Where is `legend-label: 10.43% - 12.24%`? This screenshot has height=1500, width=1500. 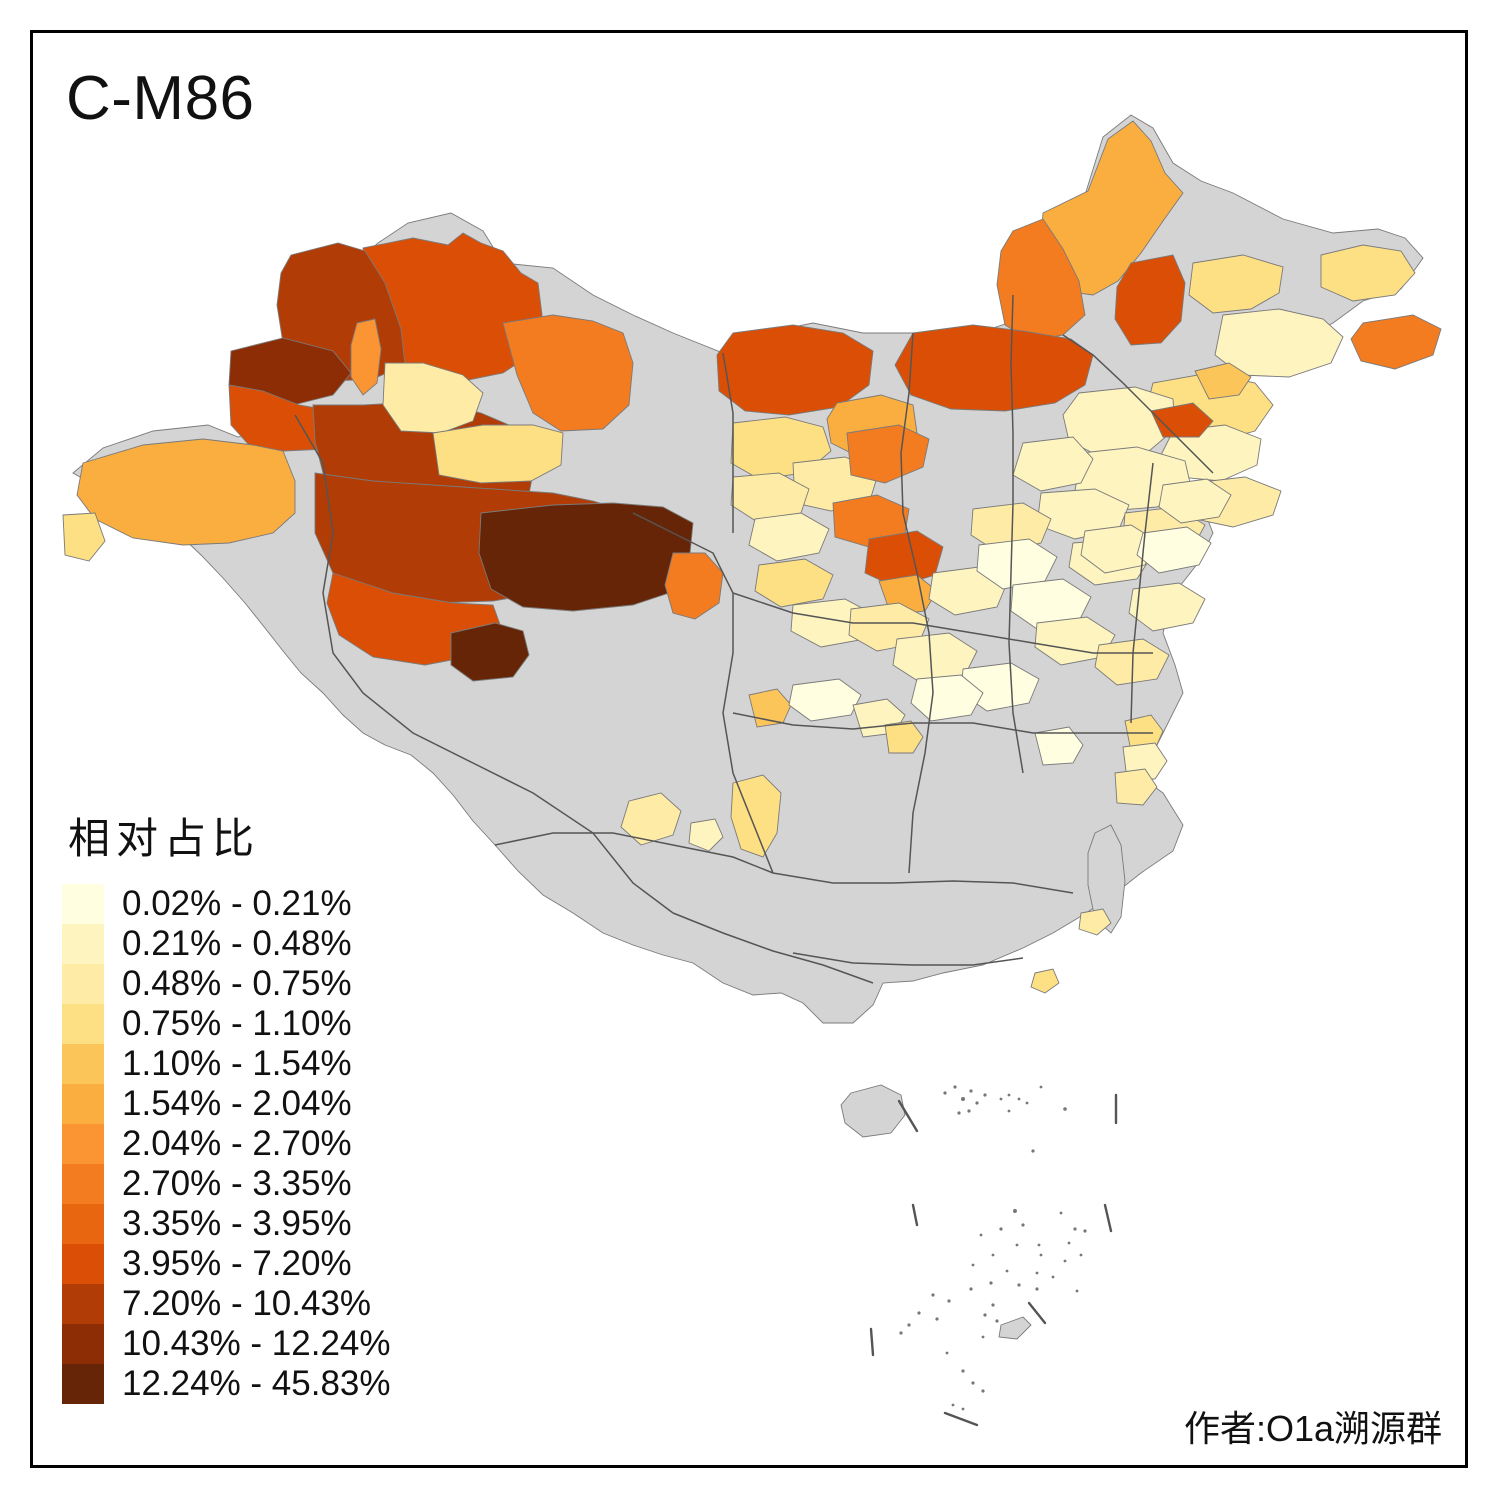
legend-label: 10.43% - 12.24% is located at coordinates (256, 1343).